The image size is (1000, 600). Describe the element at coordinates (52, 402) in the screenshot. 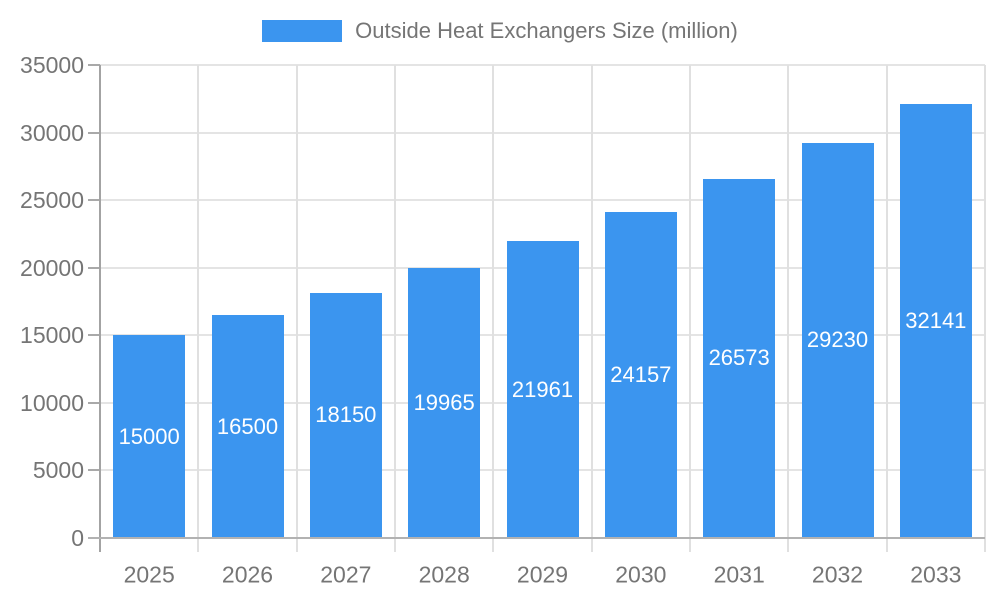

I see `y-tick-label: 10000` at that location.